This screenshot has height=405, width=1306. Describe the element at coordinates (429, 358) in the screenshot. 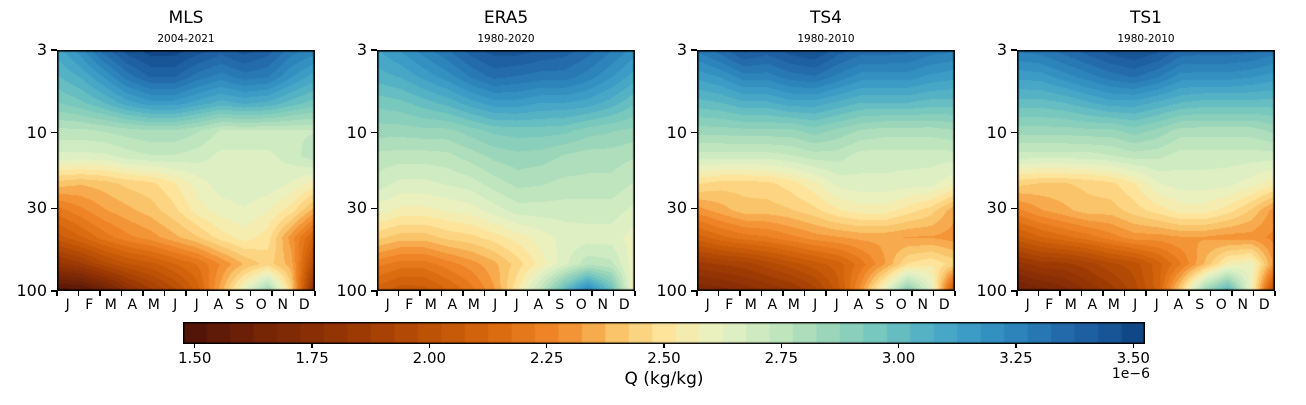

I see `colorbar-tick-label: 2.00` at that location.